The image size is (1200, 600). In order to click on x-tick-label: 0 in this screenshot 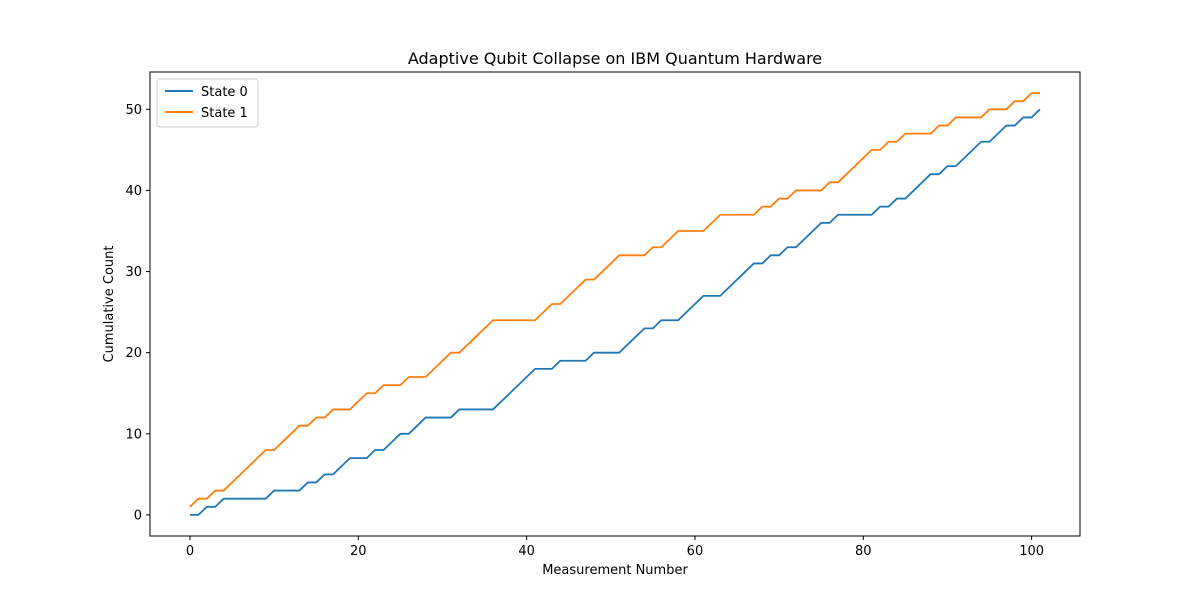, I will do `click(190, 551)`.